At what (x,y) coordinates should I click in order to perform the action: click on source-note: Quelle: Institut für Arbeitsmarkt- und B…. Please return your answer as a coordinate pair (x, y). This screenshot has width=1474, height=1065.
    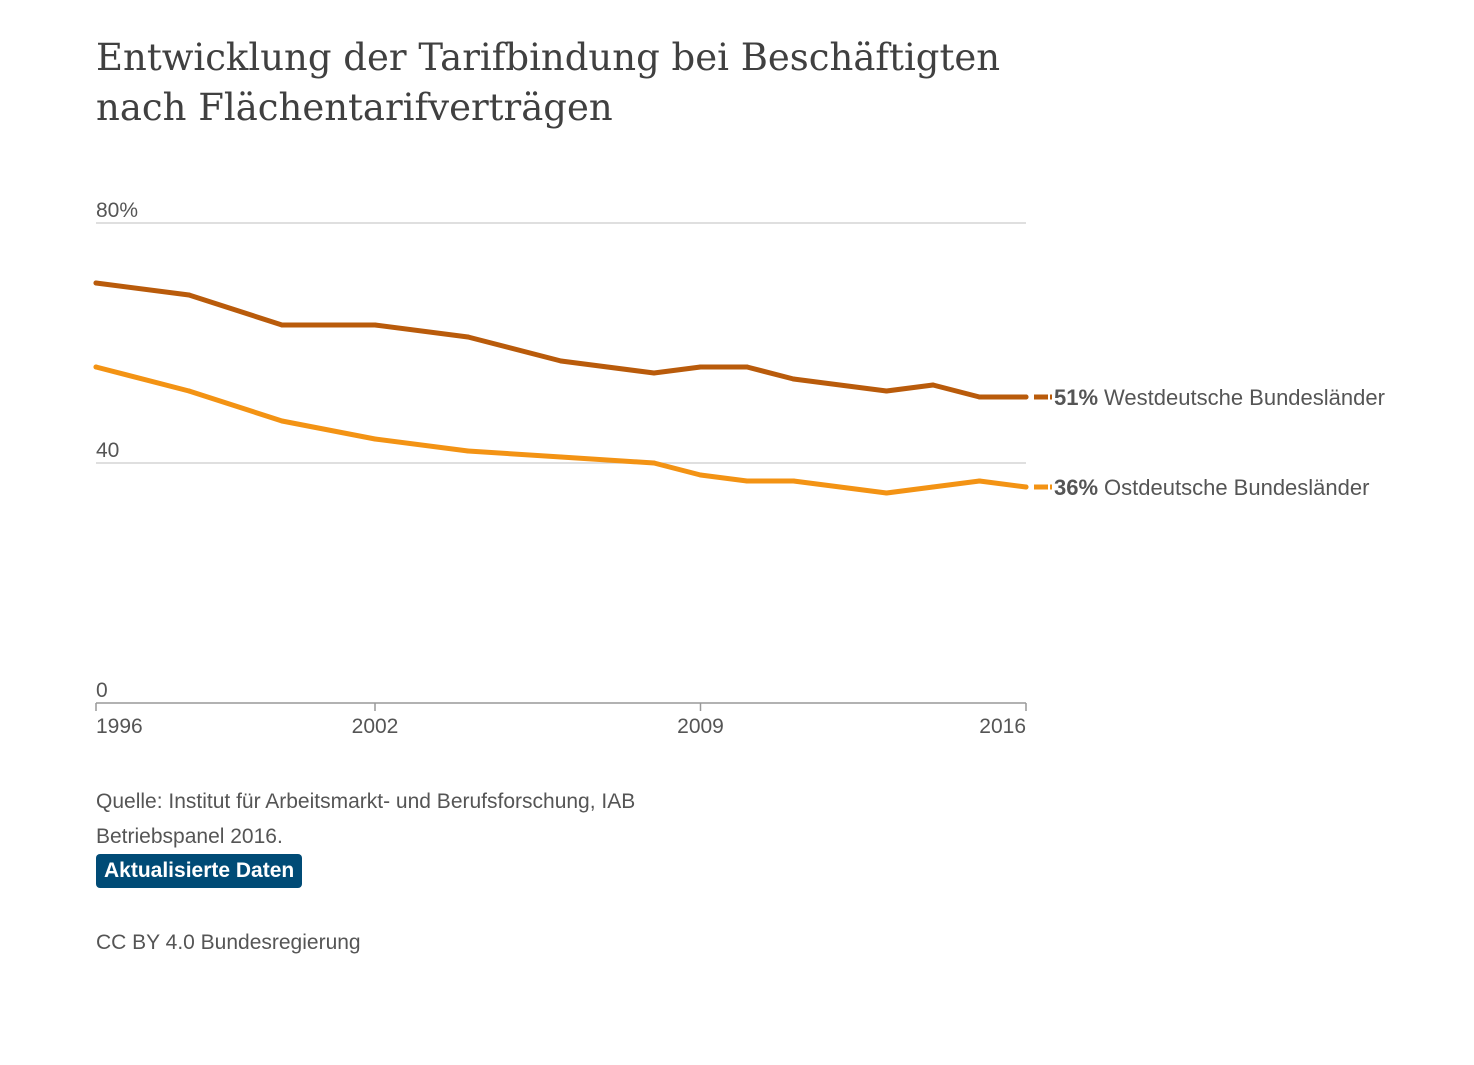
    Looking at the image, I should click on (366, 819).